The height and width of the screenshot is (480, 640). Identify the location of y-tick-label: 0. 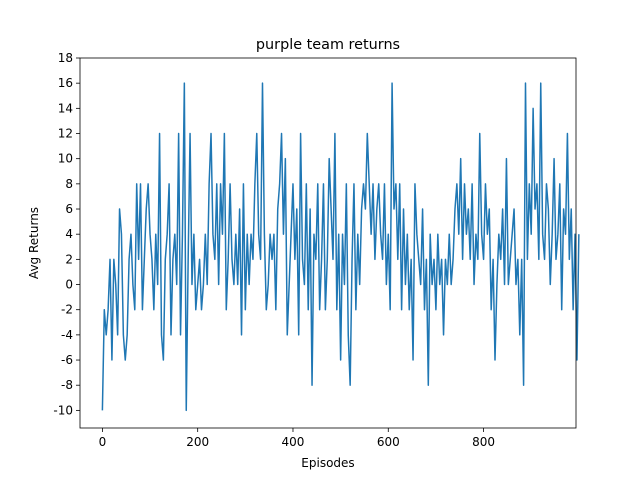
(69, 285).